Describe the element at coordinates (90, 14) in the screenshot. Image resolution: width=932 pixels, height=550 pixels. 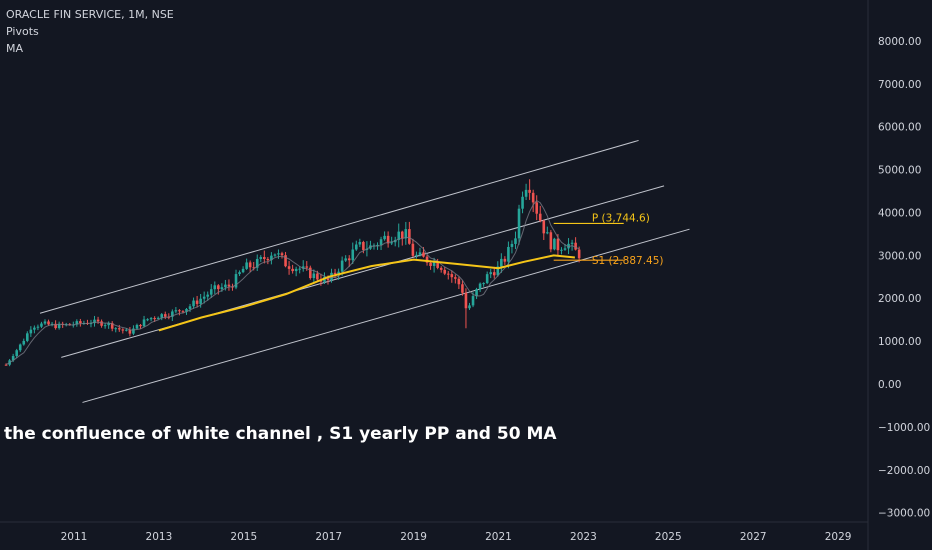
I see `symbol-title: ORACLE FIN SERVICE, 1M, NSE` at that location.